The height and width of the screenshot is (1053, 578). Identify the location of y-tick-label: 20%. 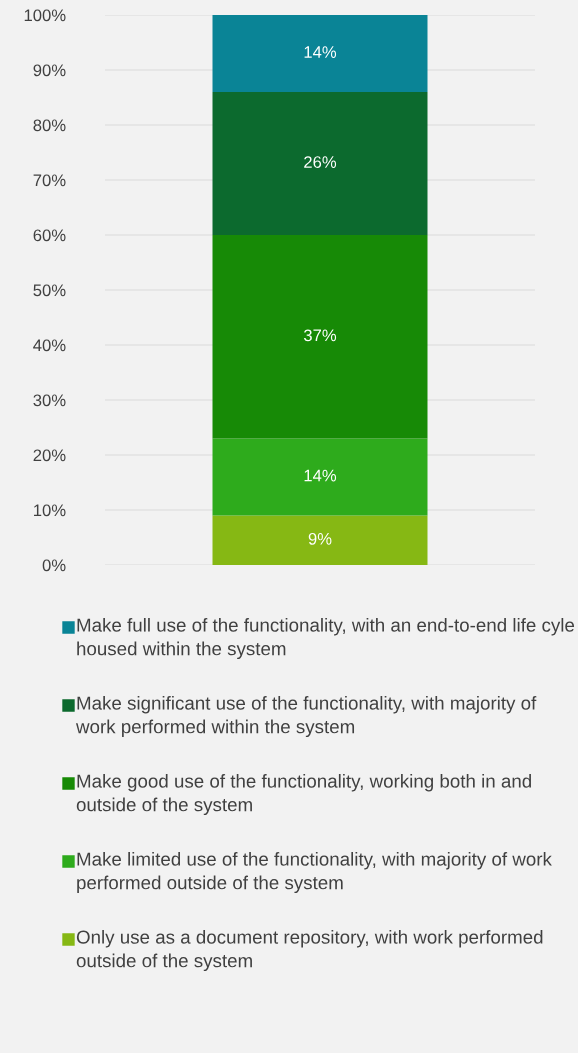
(49, 455).